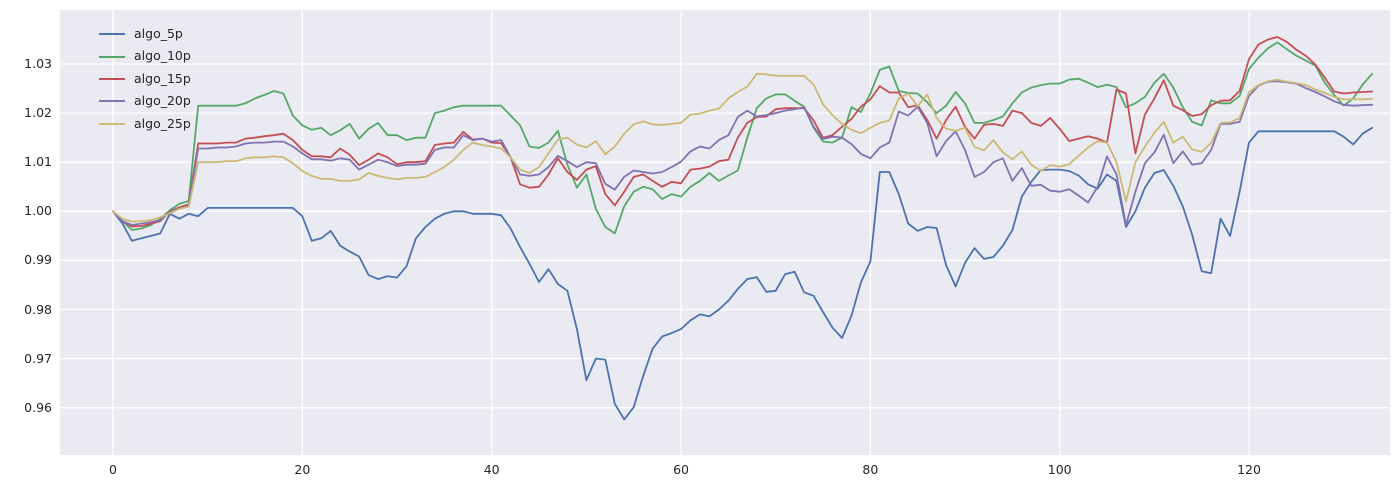  Describe the element at coordinates (38, 211) in the screenshot. I see `y-axis-tick-label: 1.00` at that location.